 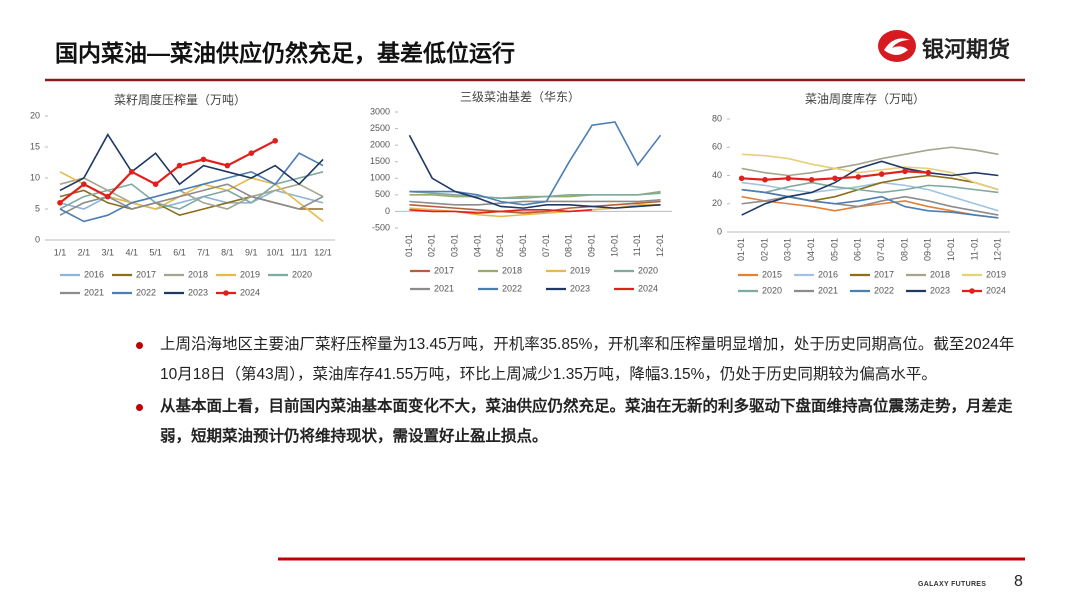 What do you see at coordinates (717, 118) in the screenshot?
I see `y-tick-label: 80` at bounding box center [717, 118].